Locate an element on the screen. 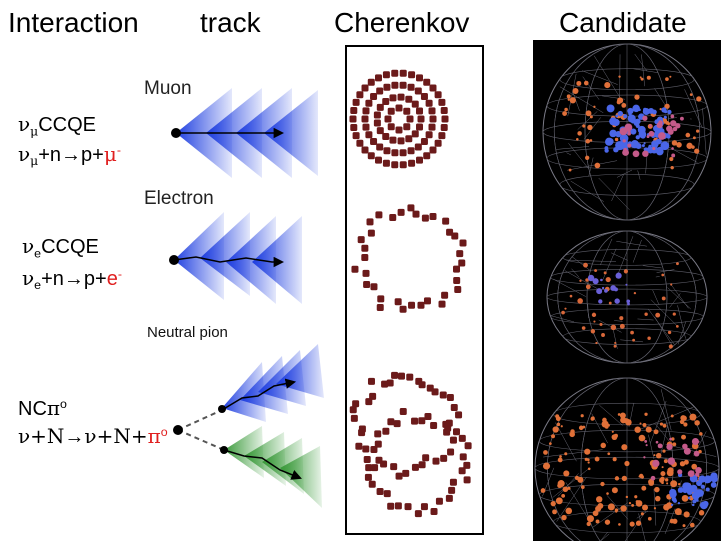  interaction-1-reaction: νμ+n→p+μ- is located at coordinates (69, 155).